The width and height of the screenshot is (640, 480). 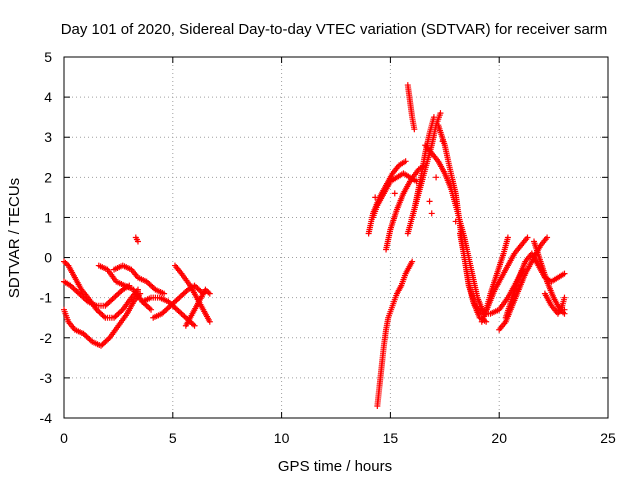 What do you see at coordinates (48, 97) in the screenshot?
I see `y-tick-label: 4` at bounding box center [48, 97].